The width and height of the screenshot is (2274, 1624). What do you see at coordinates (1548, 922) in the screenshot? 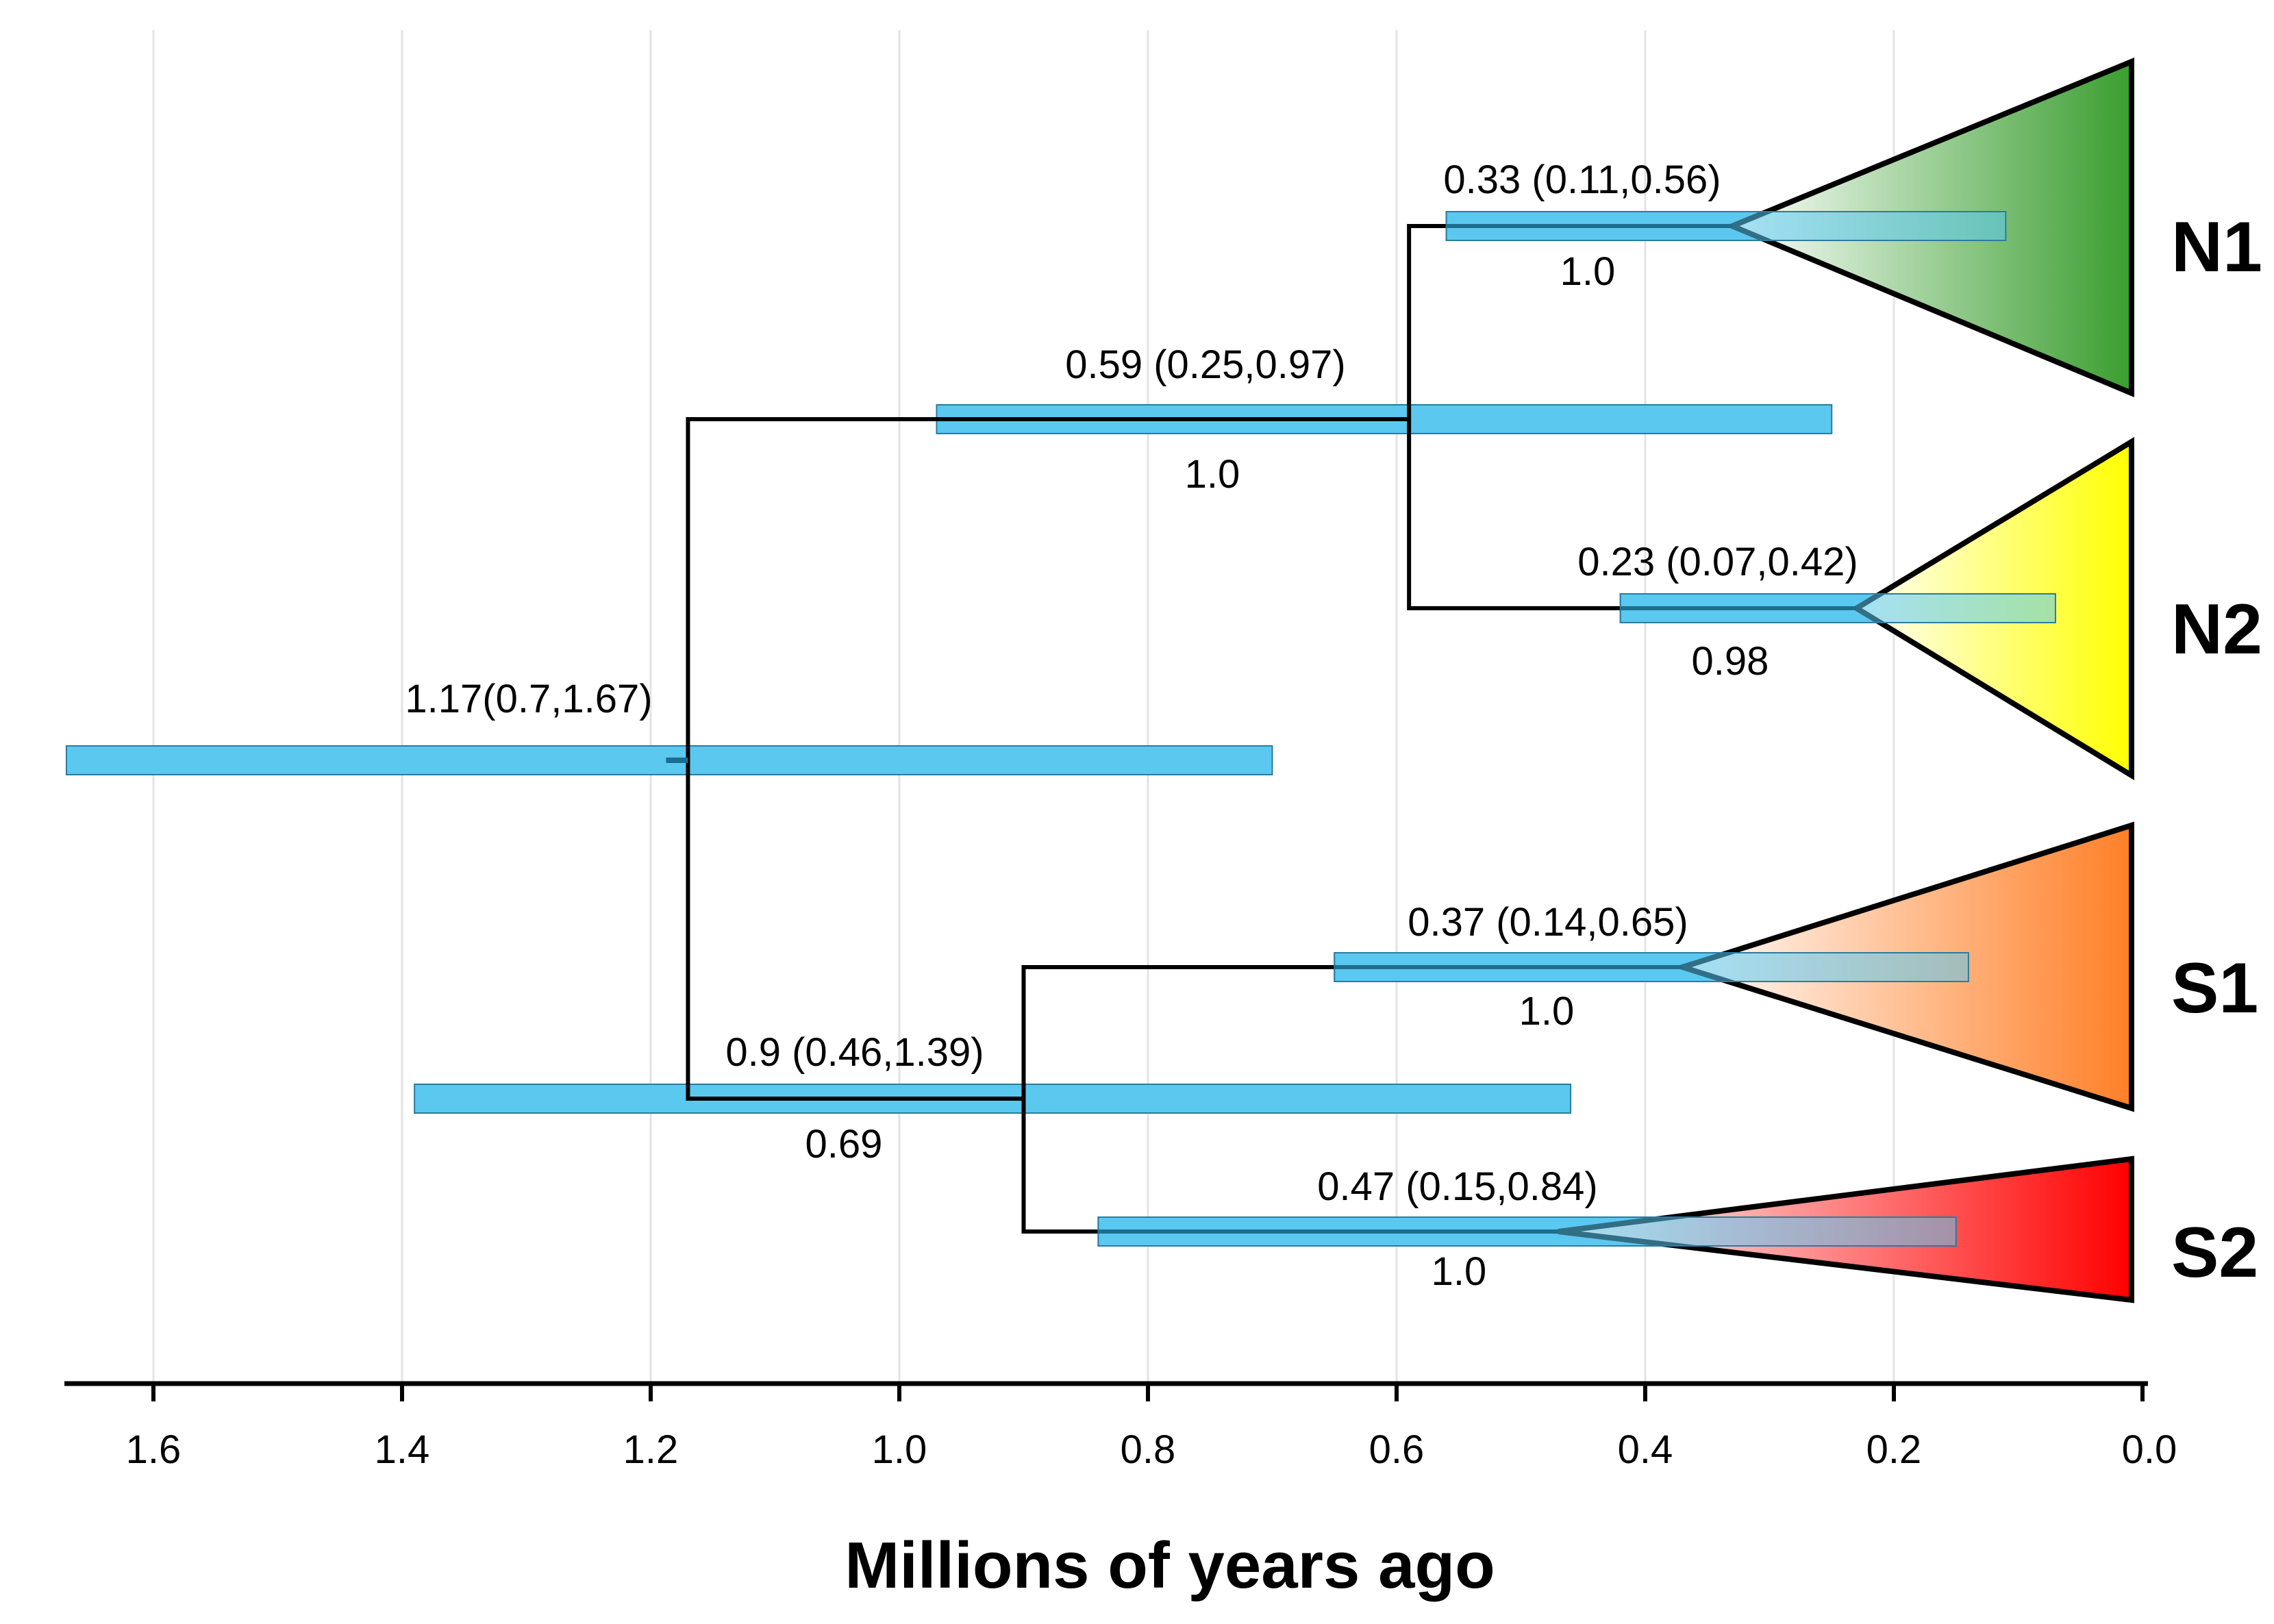
I see `node-label-s1: 0.37 (0.14,0.65)` at bounding box center [1548, 922].